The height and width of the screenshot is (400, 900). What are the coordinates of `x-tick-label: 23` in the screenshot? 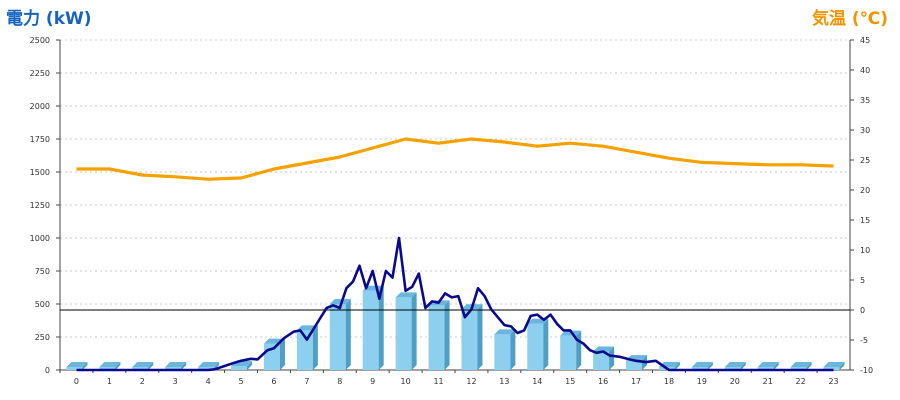 It's located at (833, 381).